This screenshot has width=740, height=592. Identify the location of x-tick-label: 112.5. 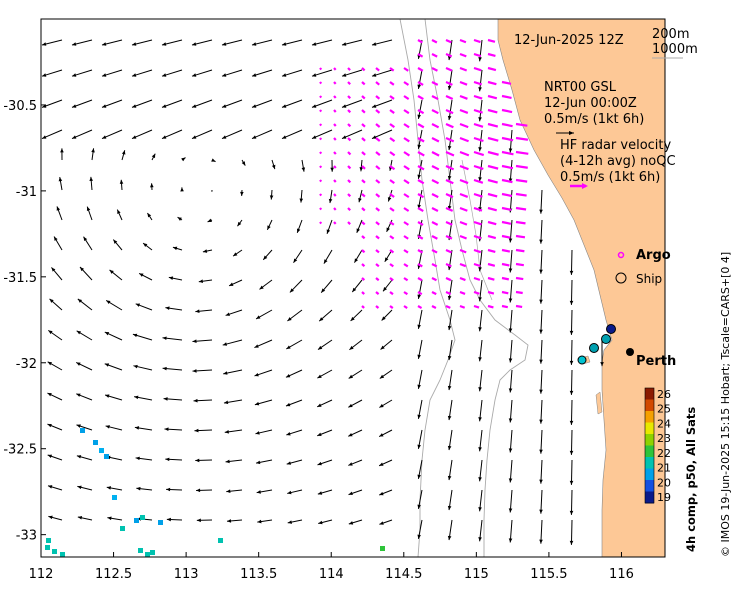
(113, 574).